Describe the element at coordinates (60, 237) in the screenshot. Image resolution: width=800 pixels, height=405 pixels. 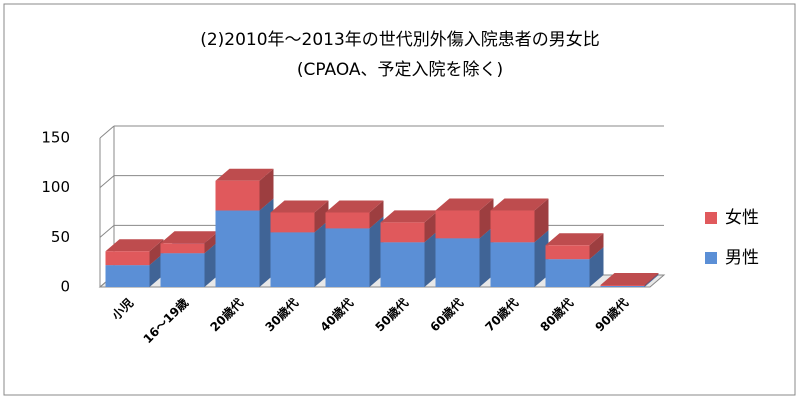
I see `y-tick-label: 50` at that location.